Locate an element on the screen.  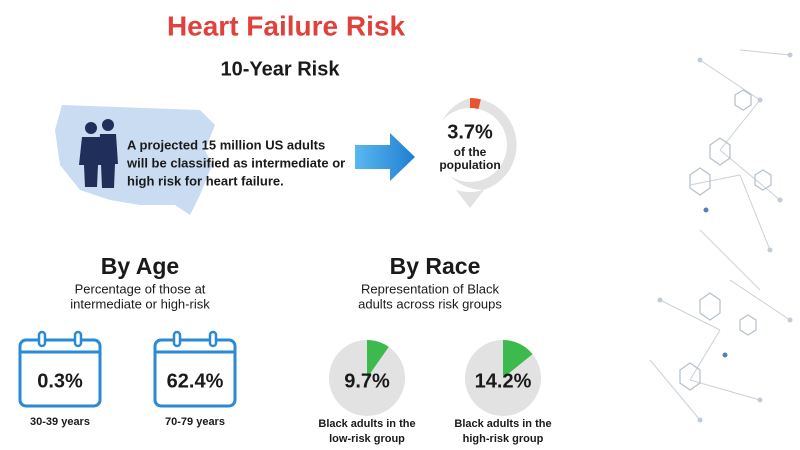
age-subtitle: Percentage of those at is located at coordinates (140, 288).